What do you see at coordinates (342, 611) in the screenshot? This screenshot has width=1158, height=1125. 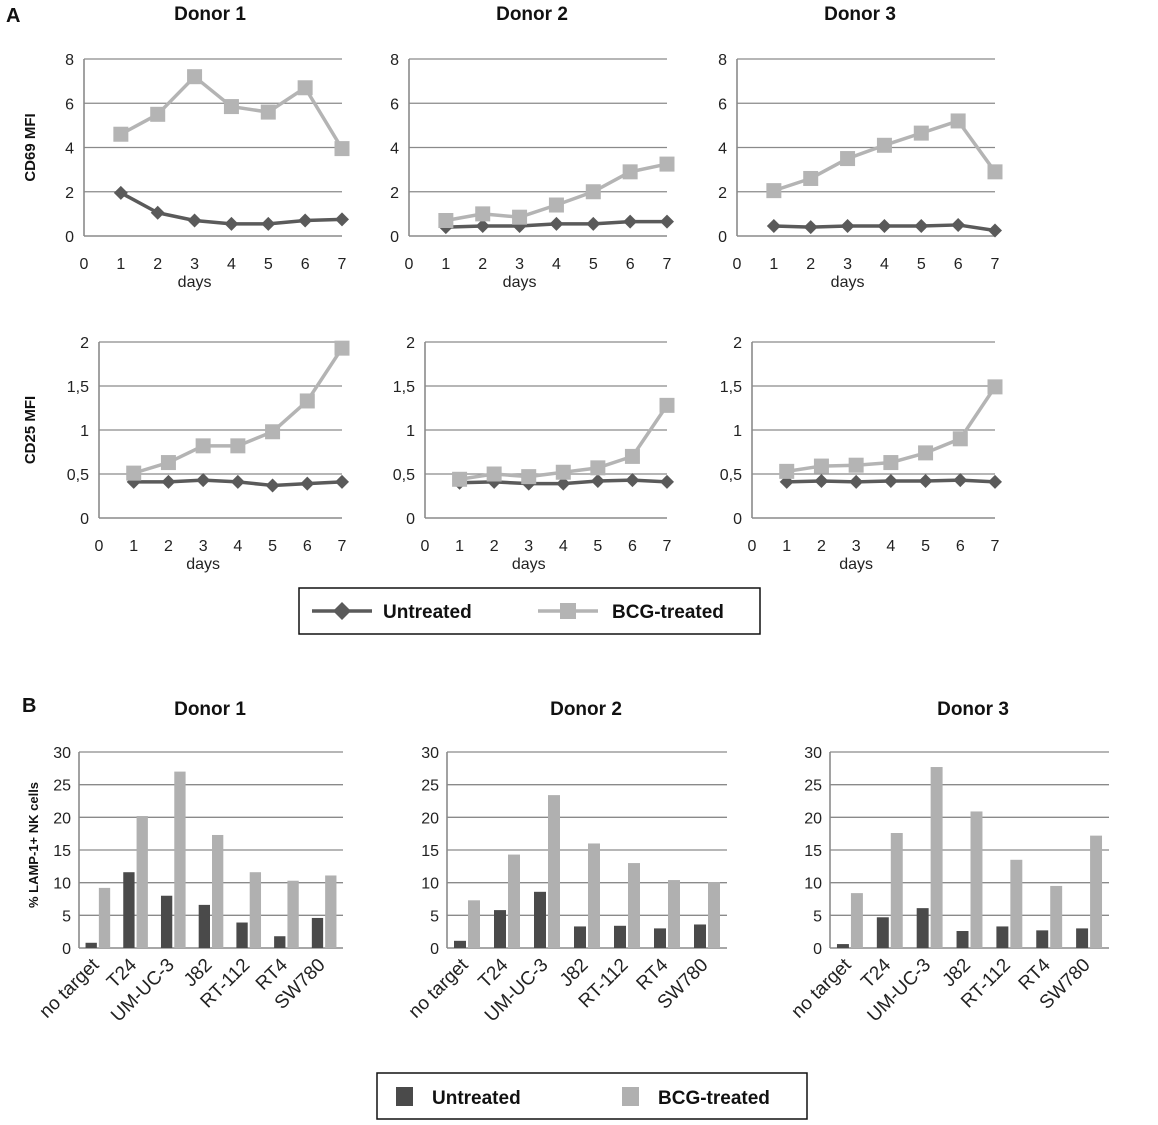 I see `legend-a-untreated-marker` at bounding box center [342, 611].